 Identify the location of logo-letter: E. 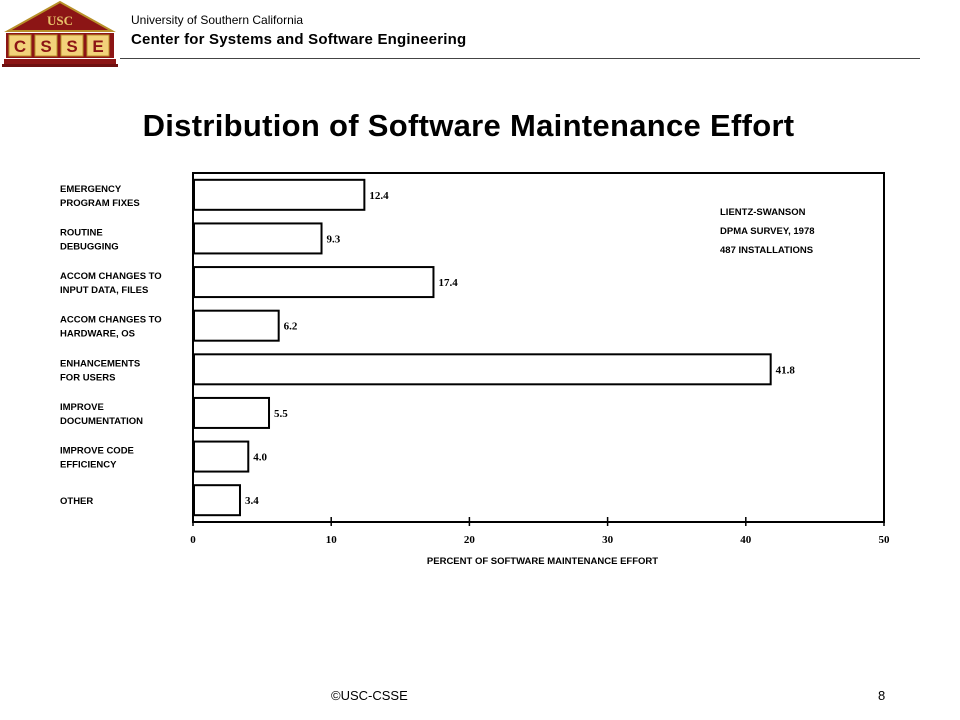
(97, 46).